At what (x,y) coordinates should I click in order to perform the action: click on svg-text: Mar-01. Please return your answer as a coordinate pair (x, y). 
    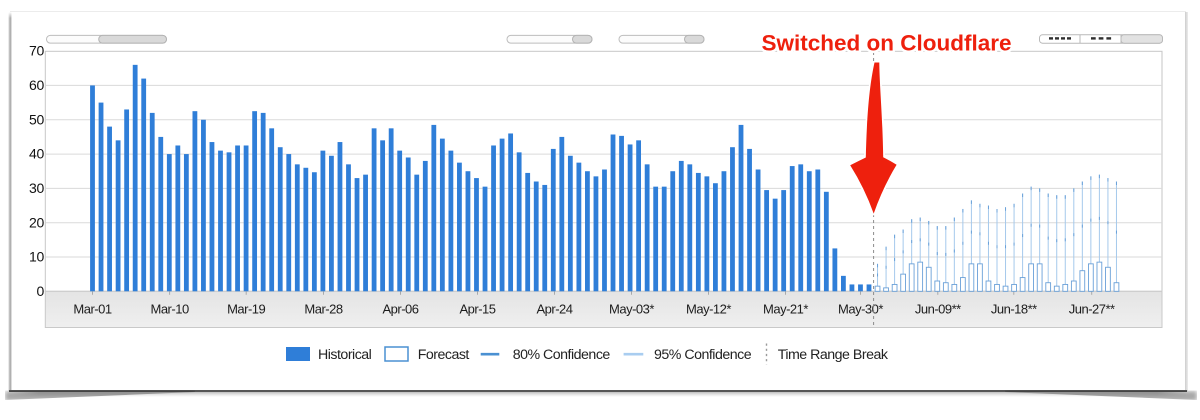
    Looking at the image, I should click on (92, 308).